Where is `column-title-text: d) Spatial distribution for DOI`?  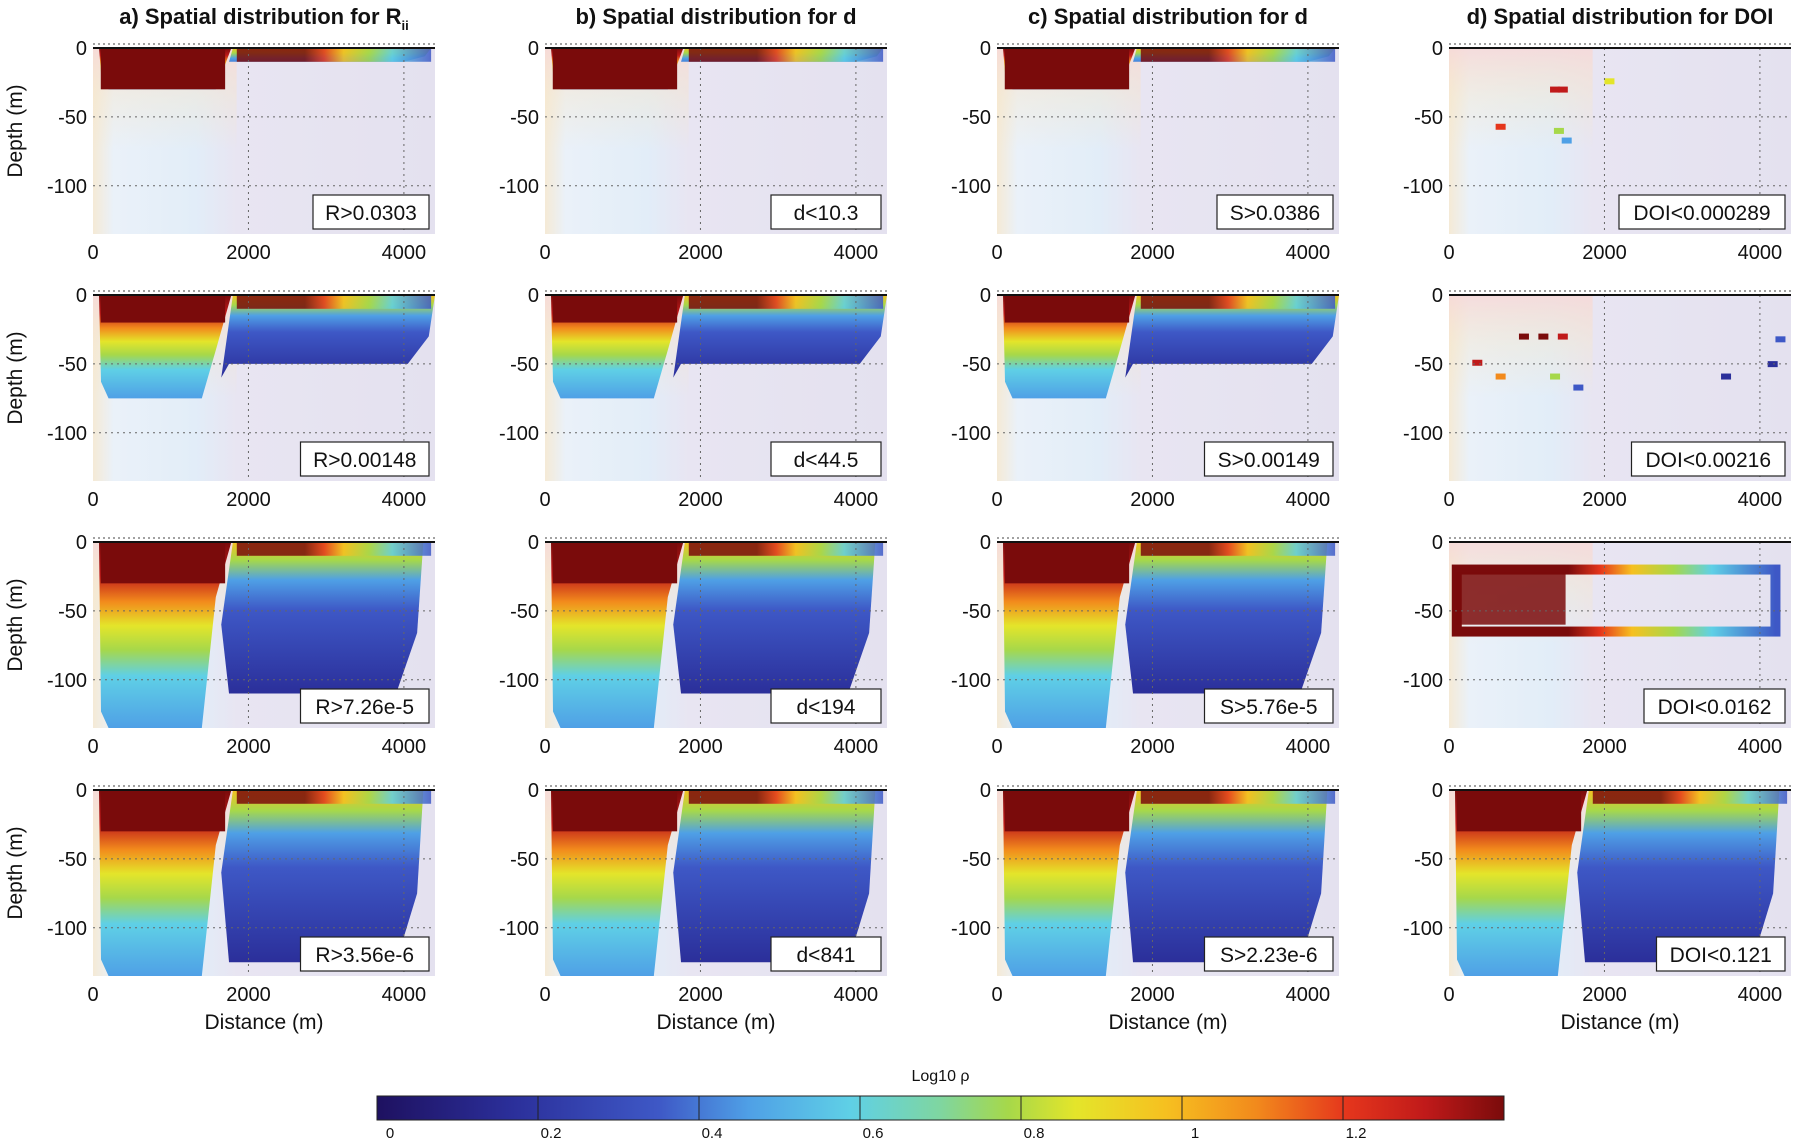 column-title-text: d) Spatial distribution for DOI is located at coordinates (1620, 16).